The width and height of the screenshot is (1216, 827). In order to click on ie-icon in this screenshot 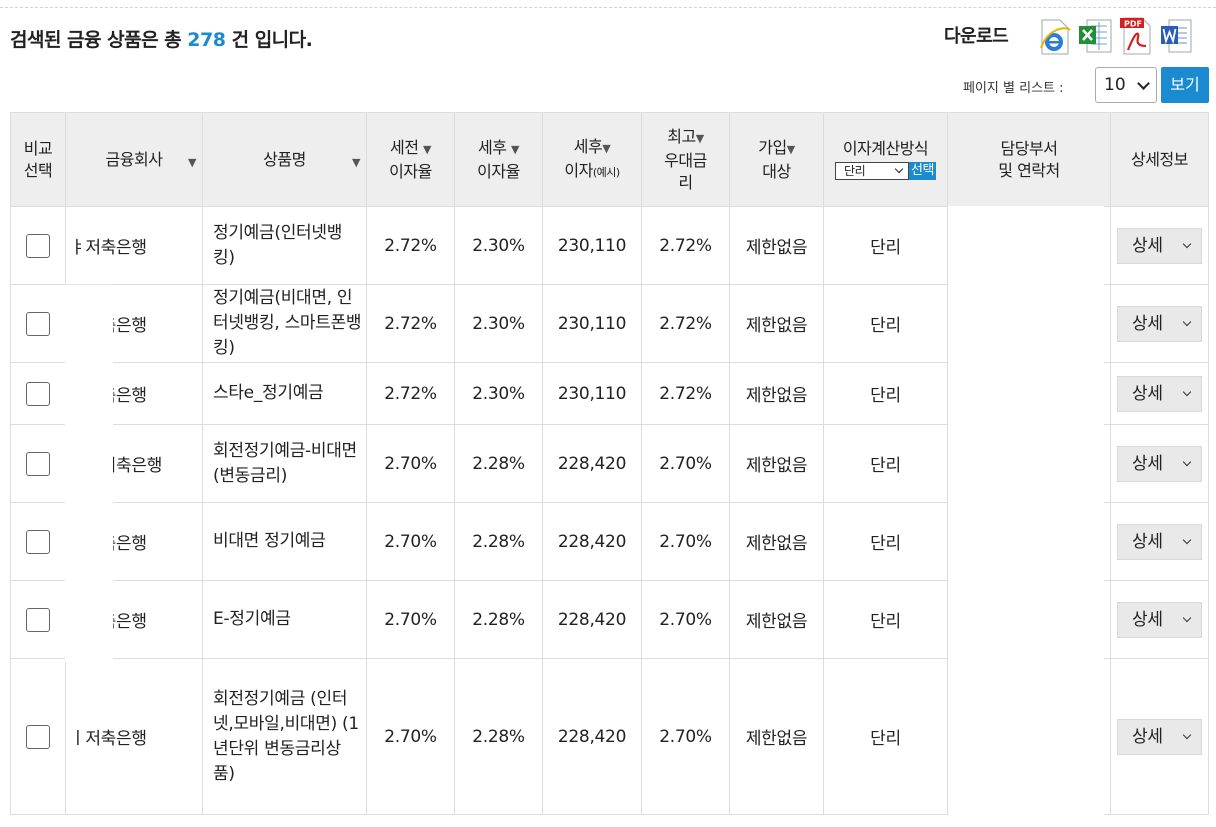, I will do `click(1054, 36)`.